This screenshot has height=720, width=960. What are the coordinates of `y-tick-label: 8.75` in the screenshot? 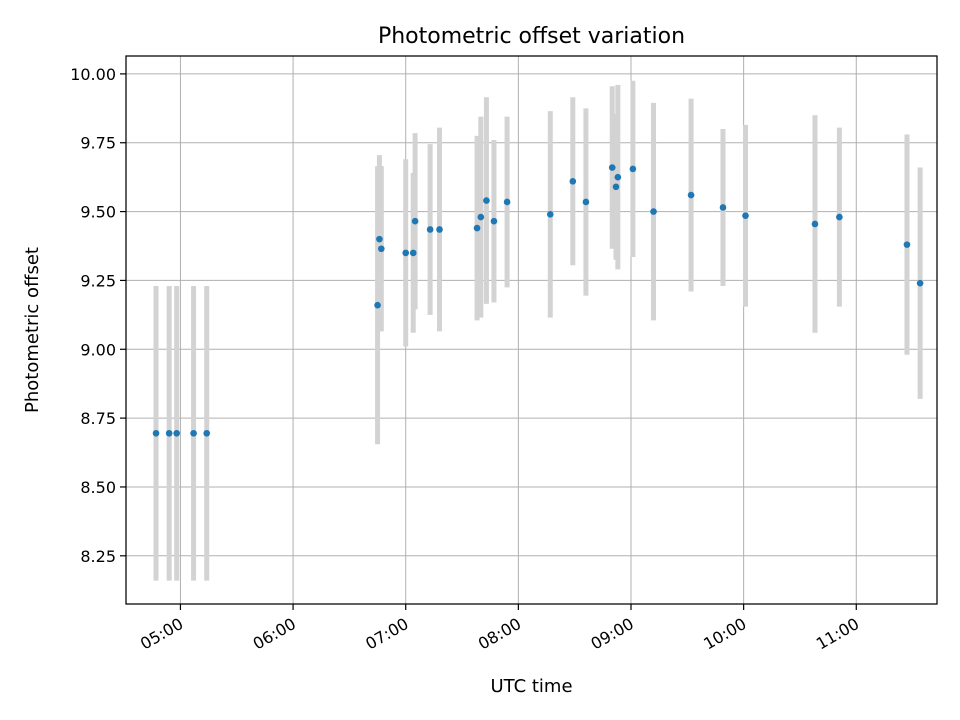 It's located at (98, 418).